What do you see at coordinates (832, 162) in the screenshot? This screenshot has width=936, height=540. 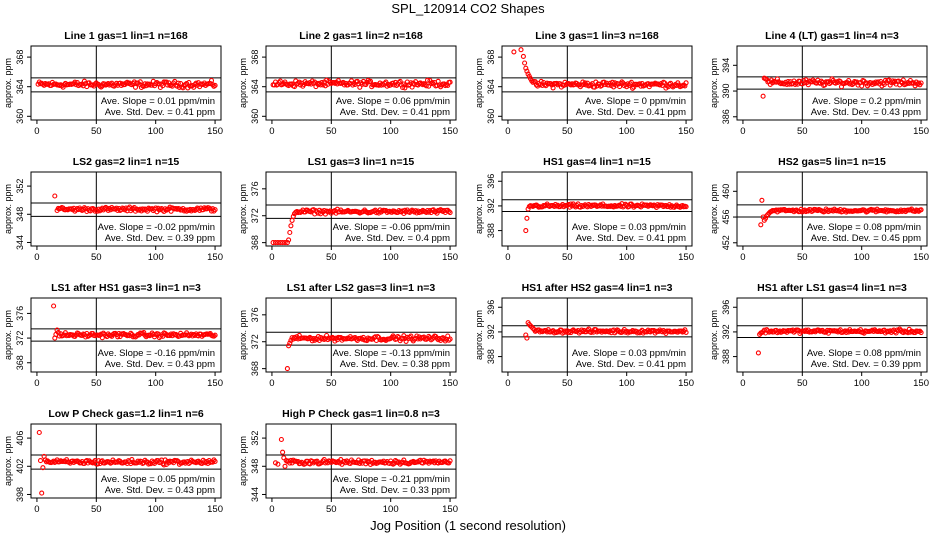 I see `panel-title: HS2 gas=5 lin=1 n=15` at bounding box center [832, 162].